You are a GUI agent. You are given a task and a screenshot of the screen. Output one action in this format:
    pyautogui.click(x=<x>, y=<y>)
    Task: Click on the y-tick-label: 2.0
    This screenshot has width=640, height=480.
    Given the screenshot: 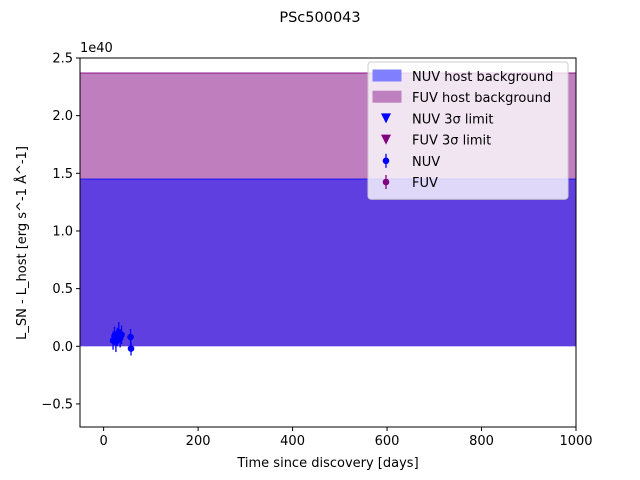 What is the action you would take?
    pyautogui.click(x=62, y=116)
    